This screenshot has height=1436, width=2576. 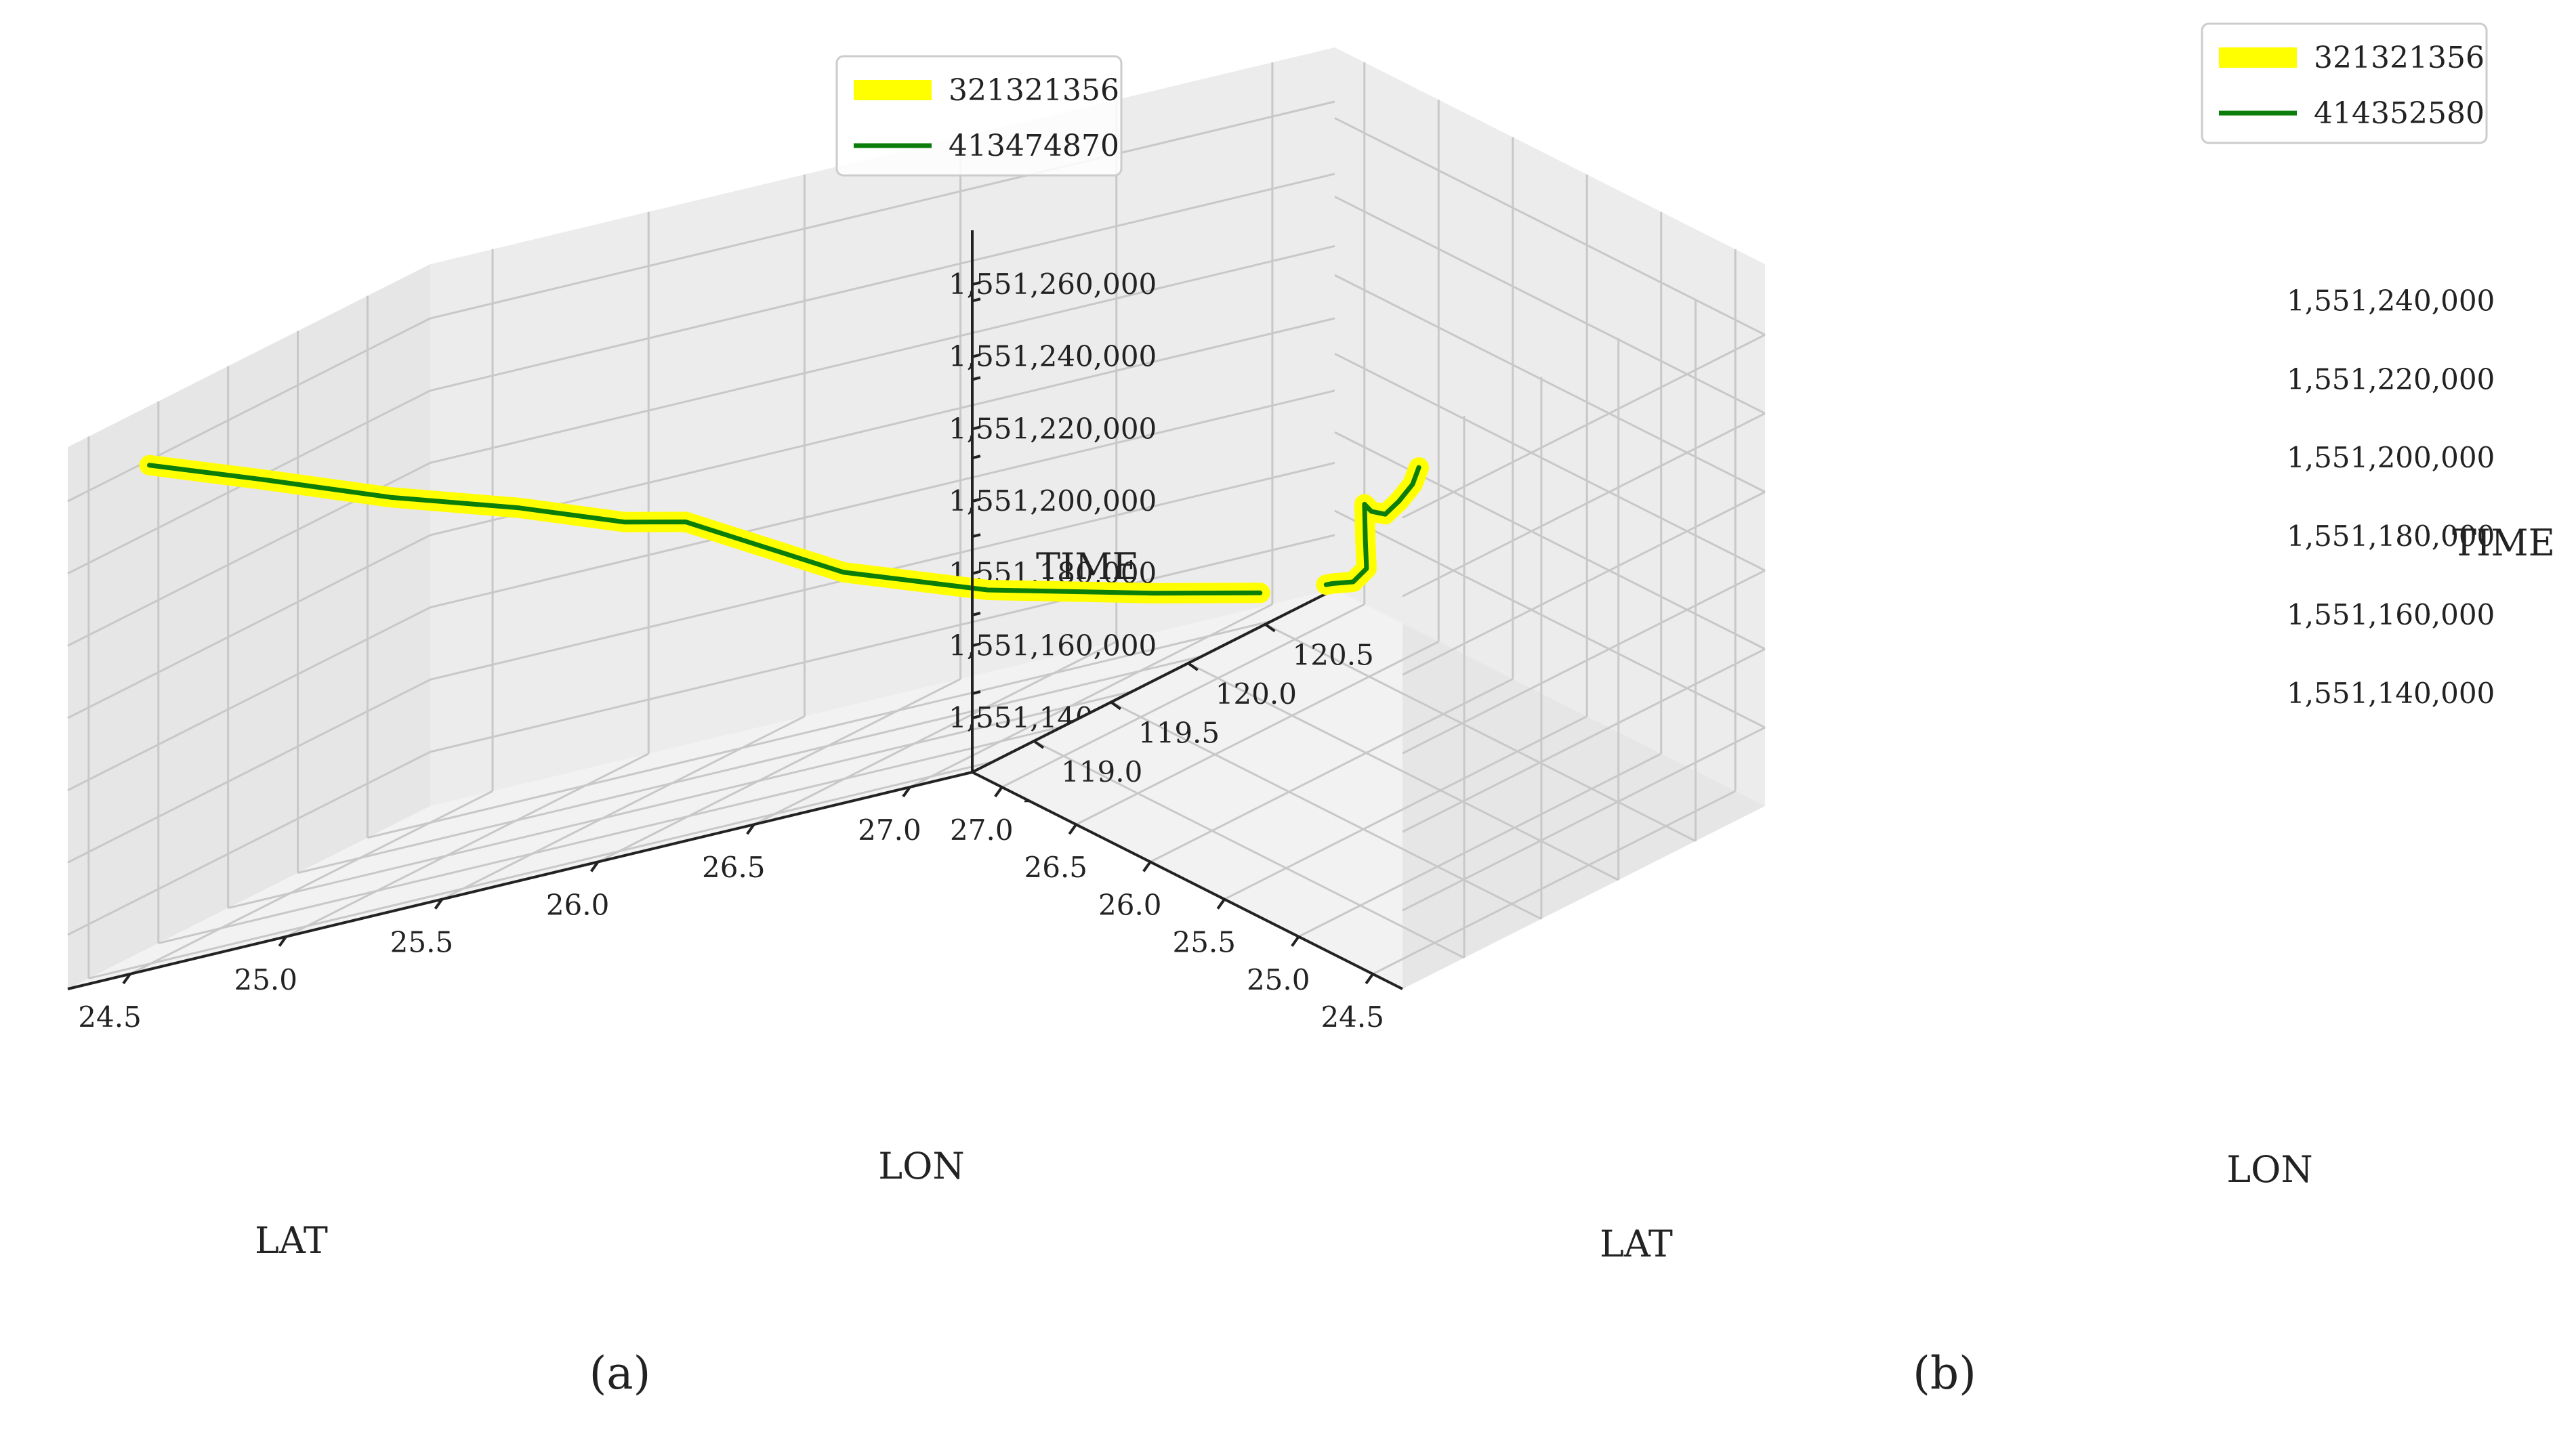 What do you see at coordinates (265, 979) in the screenshot?
I see `lat-tick-label: 25.0` at bounding box center [265, 979].